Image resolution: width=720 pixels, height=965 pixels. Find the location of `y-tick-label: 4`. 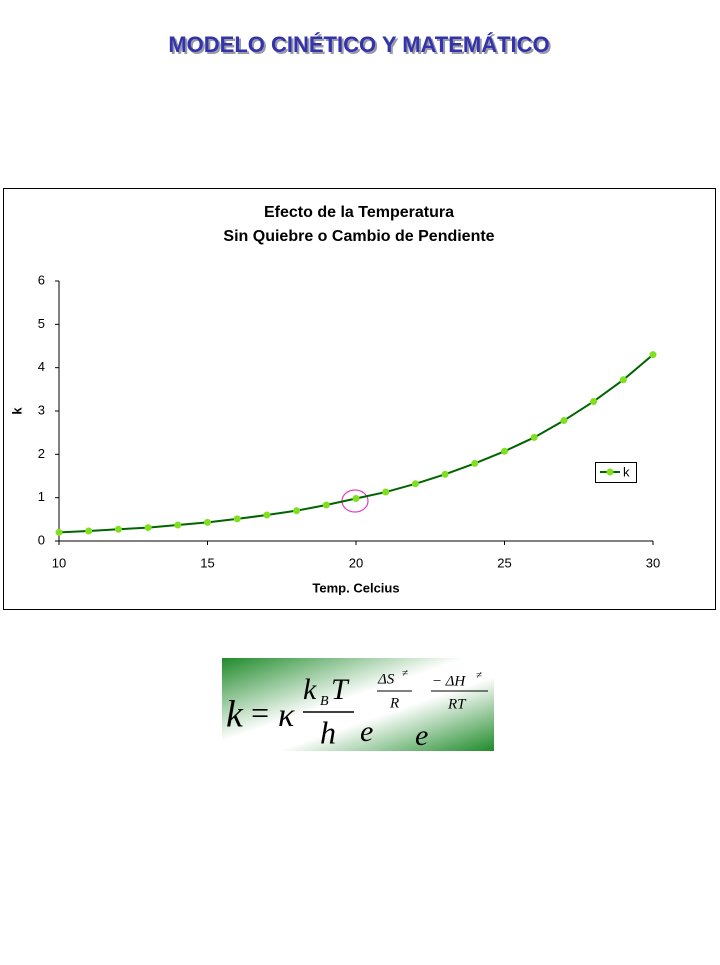

y-tick-label: 4 is located at coordinates (41, 366).